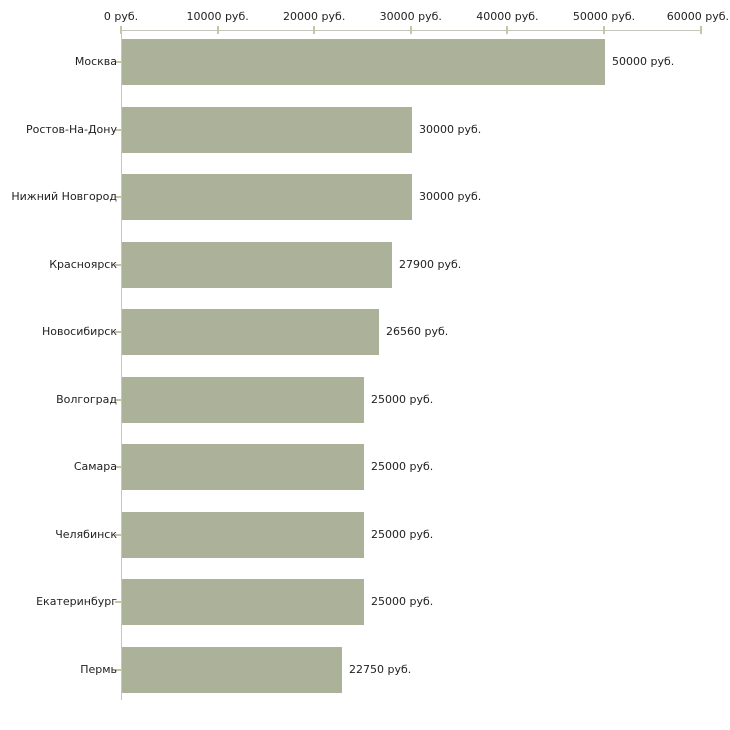 The height and width of the screenshot is (730, 730). What do you see at coordinates (697, 16) in the screenshot?
I see `x-tick-label: 60000 руб.` at bounding box center [697, 16].